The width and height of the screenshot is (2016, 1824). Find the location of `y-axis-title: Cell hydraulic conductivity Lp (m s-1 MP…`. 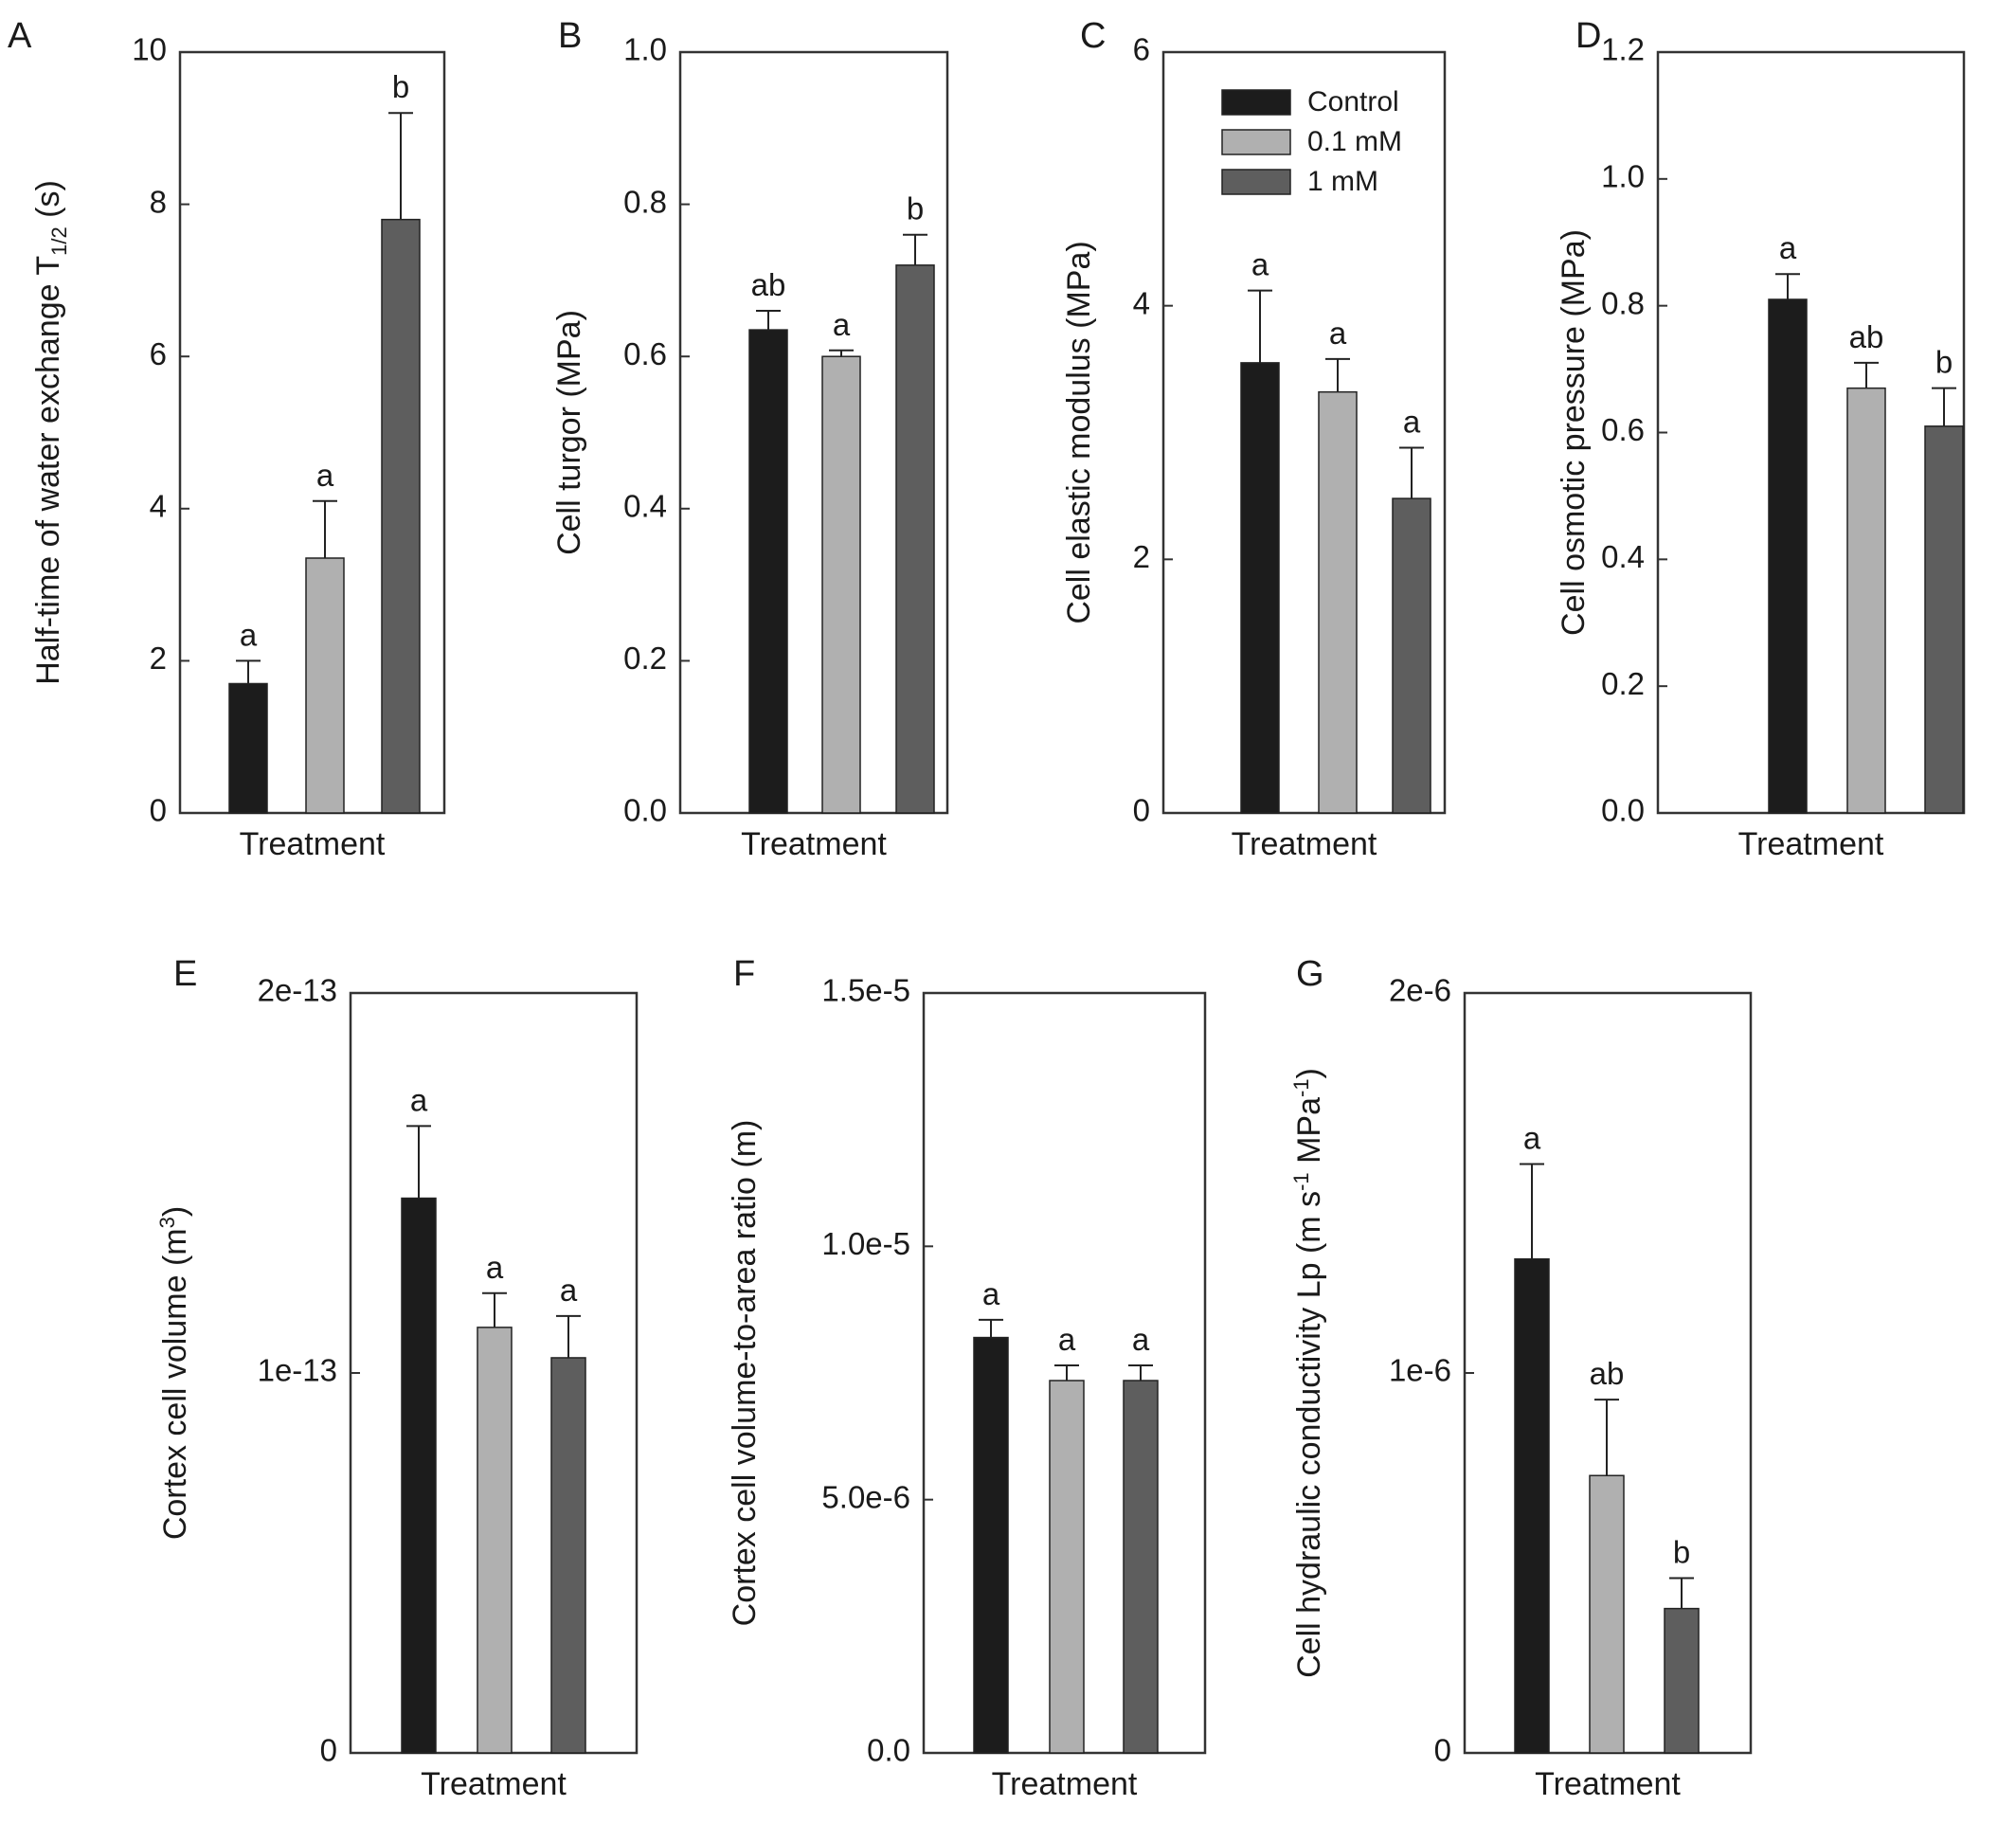

y-axis-title: Cell hydraulic conductivity Lp (m s-1 MP… is located at coordinates (1308, 1373).